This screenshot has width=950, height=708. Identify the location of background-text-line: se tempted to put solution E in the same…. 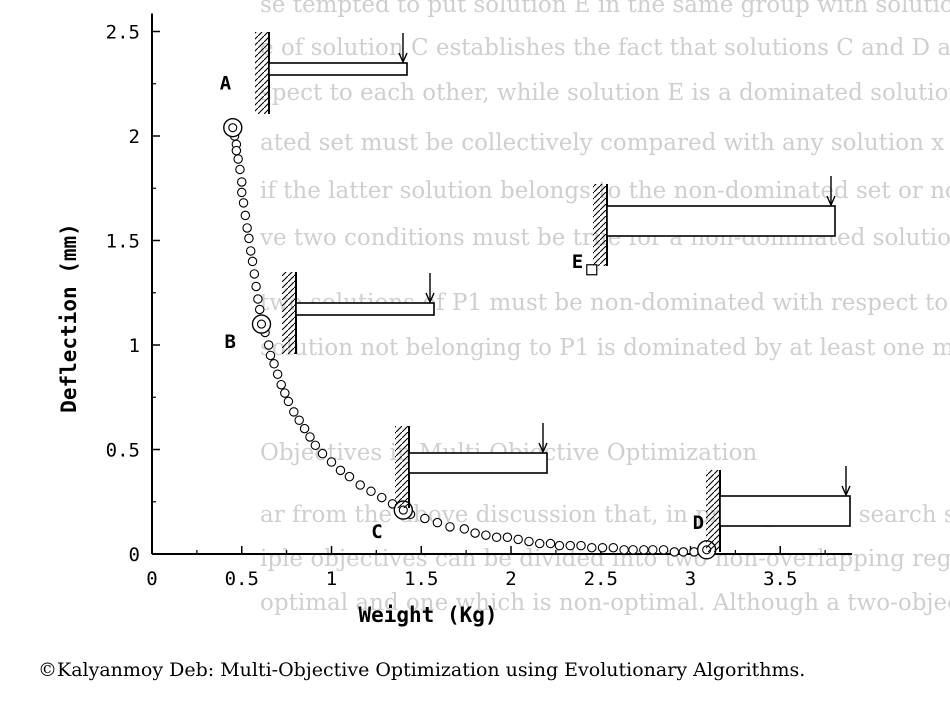
(605, 9).